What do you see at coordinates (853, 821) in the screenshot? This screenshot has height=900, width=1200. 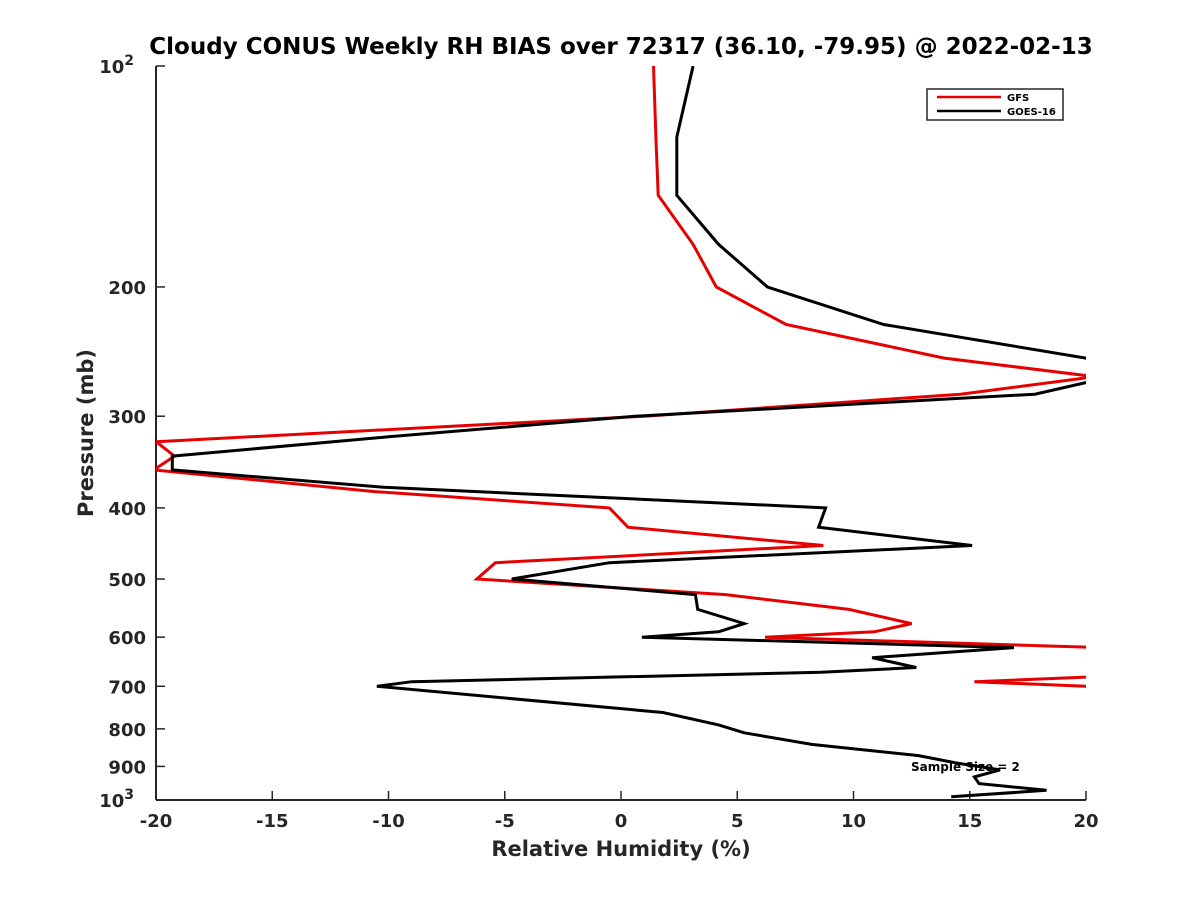 I see `x-tick-label: 10` at bounding box center [853, 821].